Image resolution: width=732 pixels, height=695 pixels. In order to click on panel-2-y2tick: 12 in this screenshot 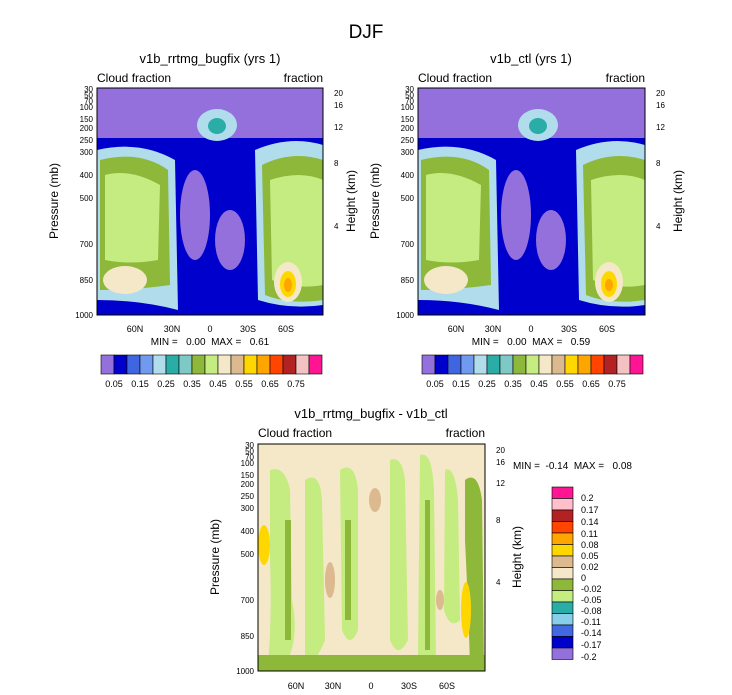, I will do `click(660, 127)`.